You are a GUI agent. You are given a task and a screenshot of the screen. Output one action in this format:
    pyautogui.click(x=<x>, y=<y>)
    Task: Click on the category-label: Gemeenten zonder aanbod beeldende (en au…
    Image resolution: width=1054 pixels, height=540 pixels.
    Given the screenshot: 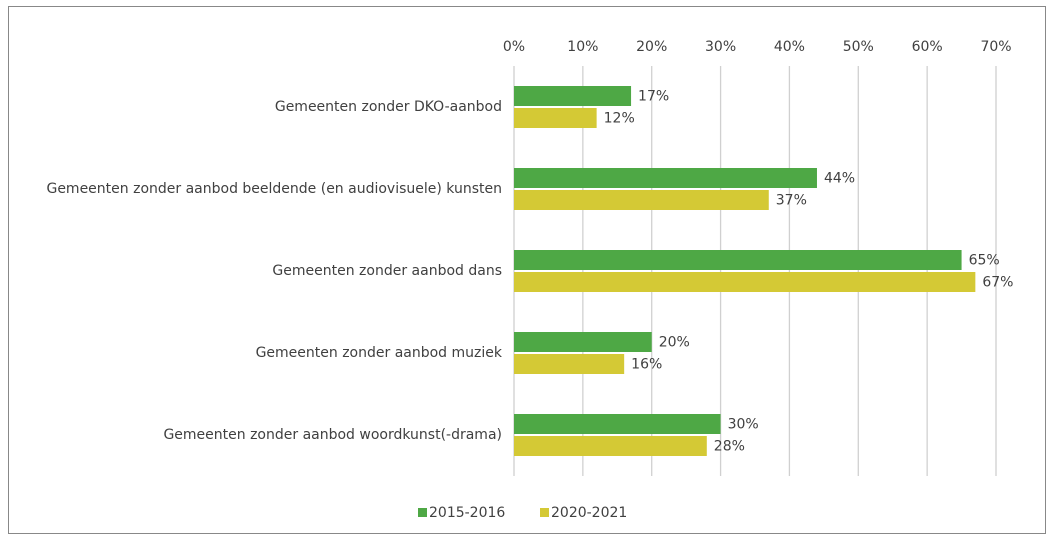 What is the action you would take?
    pyautogui.click(x=274, y=189)
    